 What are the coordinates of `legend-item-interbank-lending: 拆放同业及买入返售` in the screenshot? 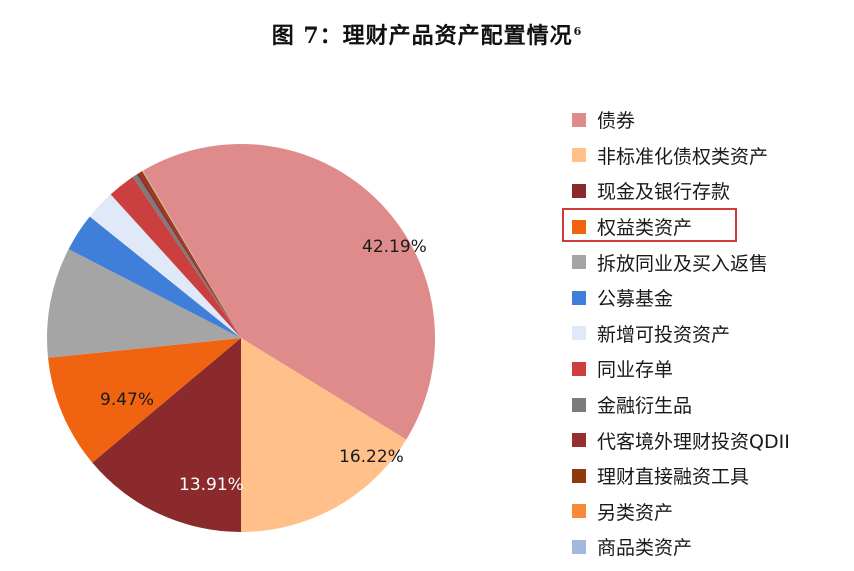 It's located at (681, 262).